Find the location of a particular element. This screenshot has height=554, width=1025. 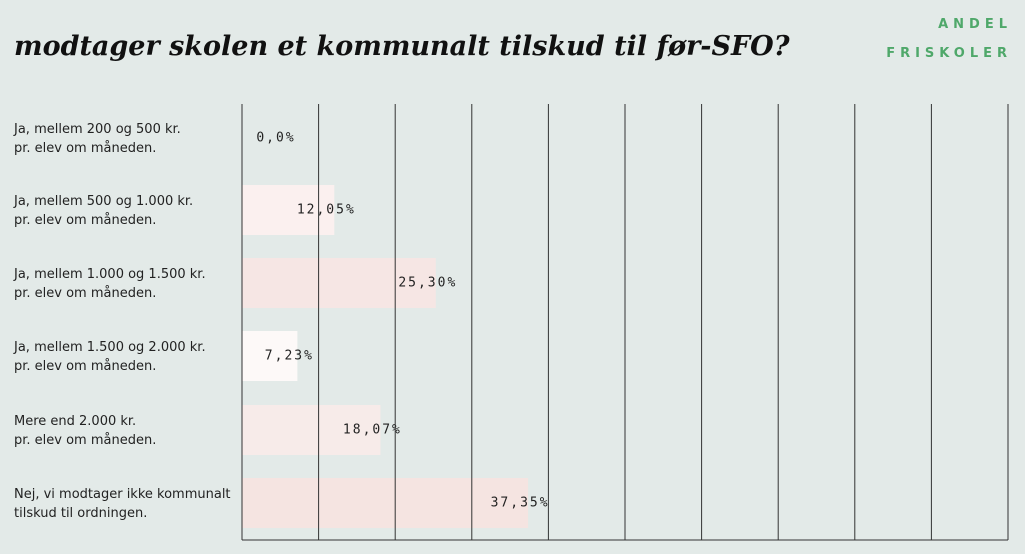

value-label: 12,05% is located at coordinates (326, 210).